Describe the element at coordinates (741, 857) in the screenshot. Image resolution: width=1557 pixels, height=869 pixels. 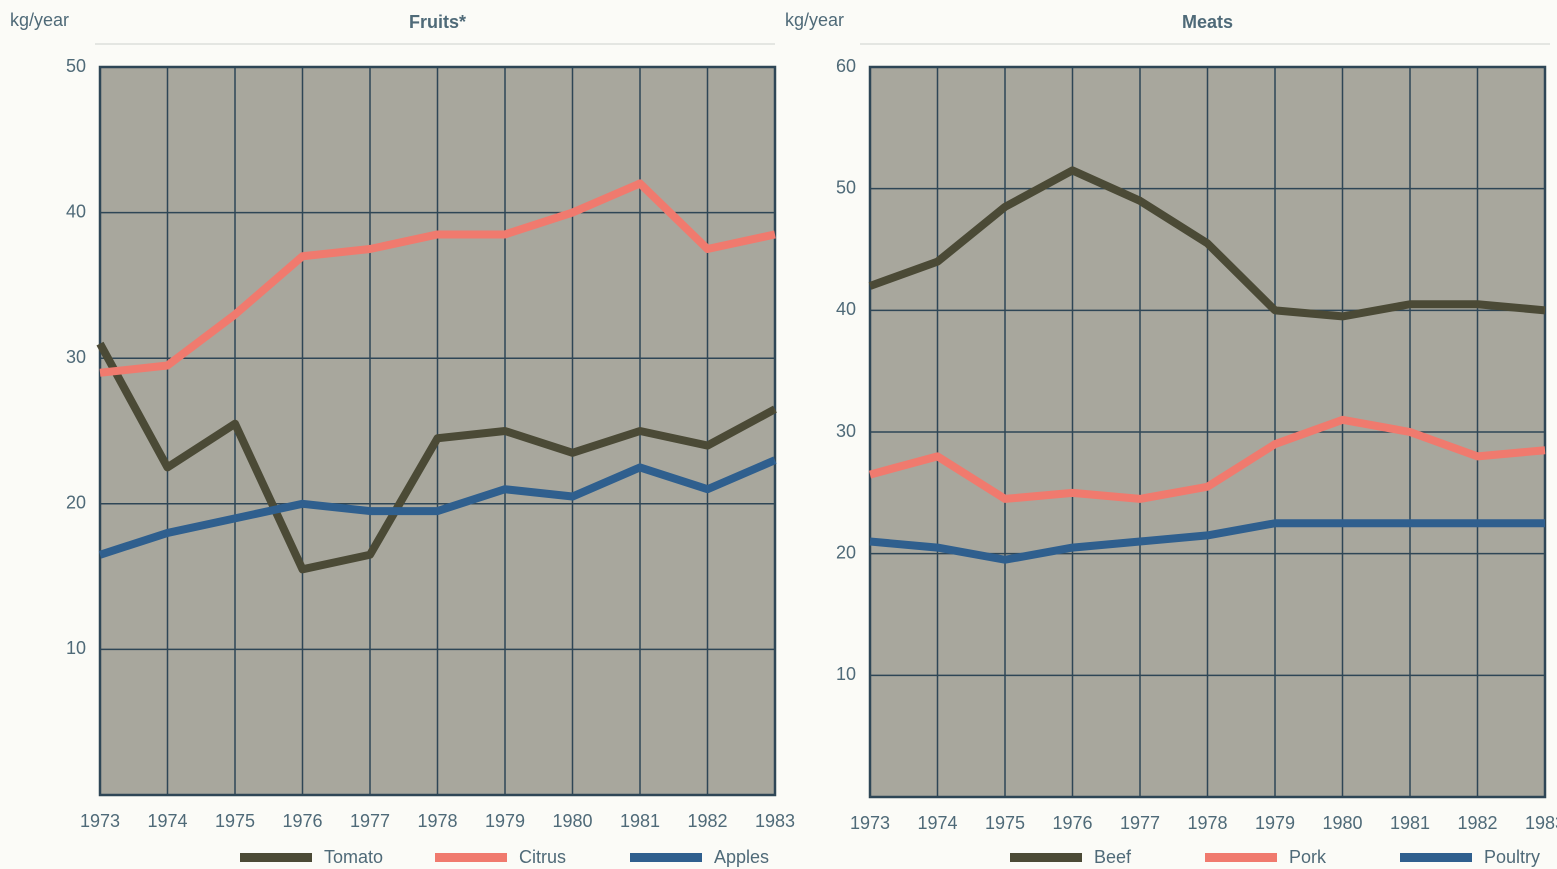
I see `legend-label: Apples` at that location.